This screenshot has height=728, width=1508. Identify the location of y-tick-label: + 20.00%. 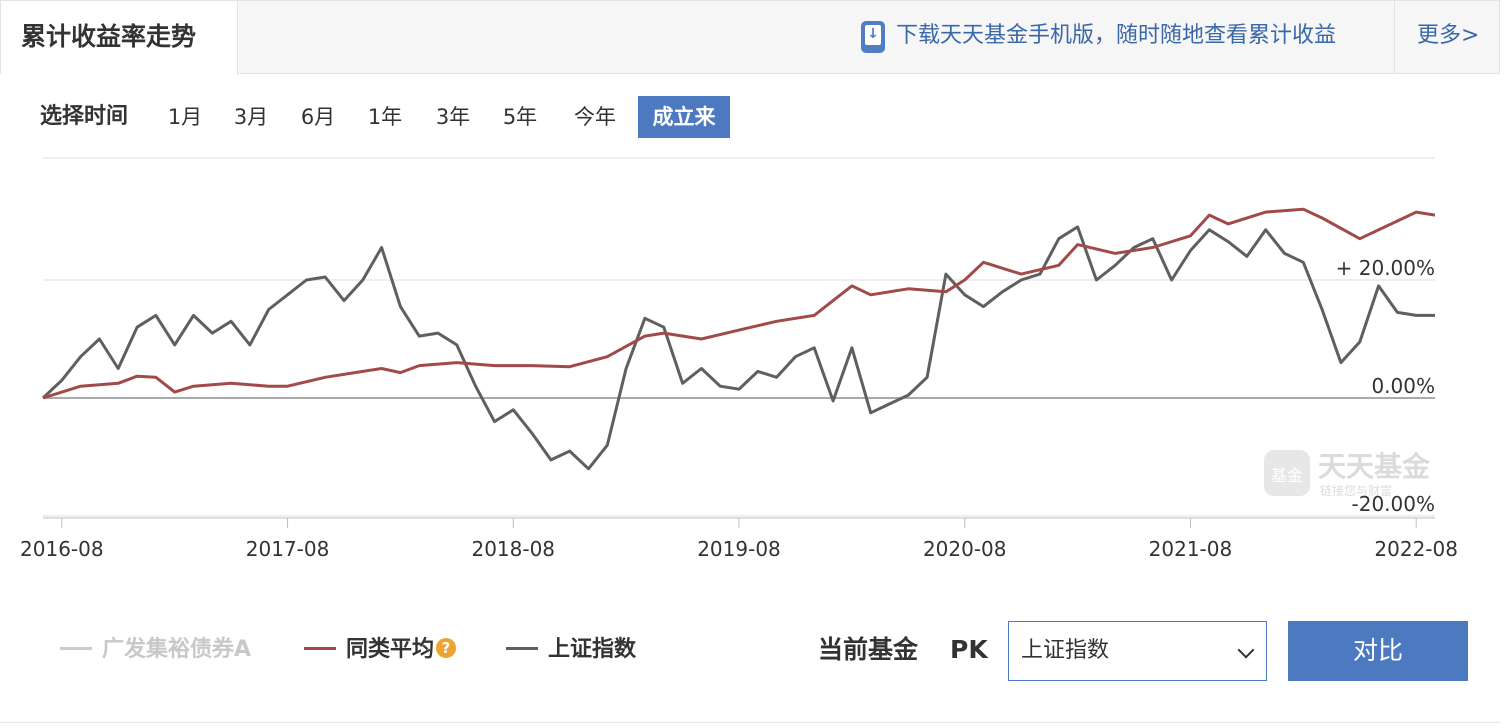
(1385, 268).